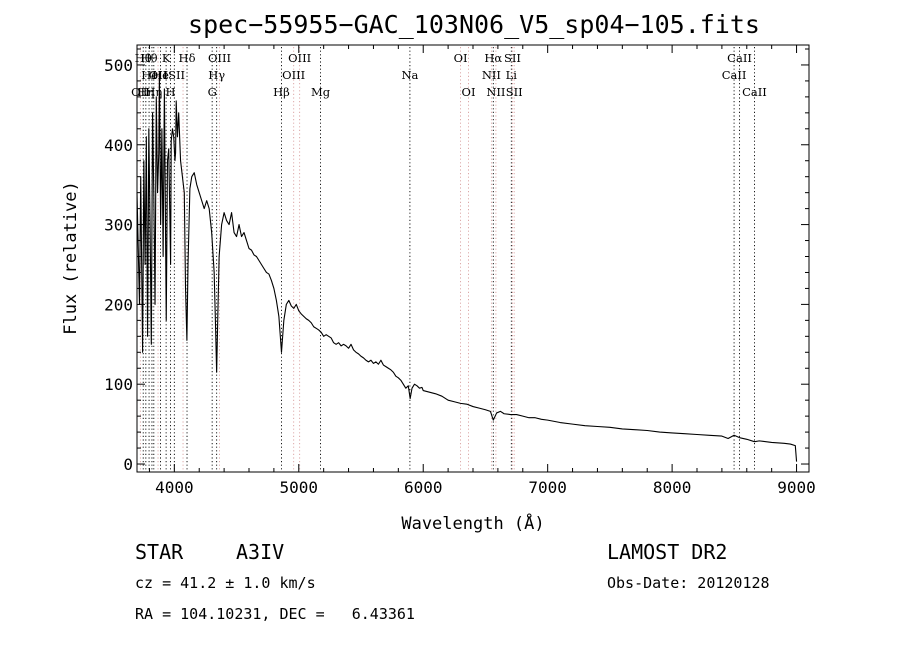  What do you see at coordinates (128, 464) in the screenshot?
I see `y-tick-label: 0` at bounding box center [128, 464].